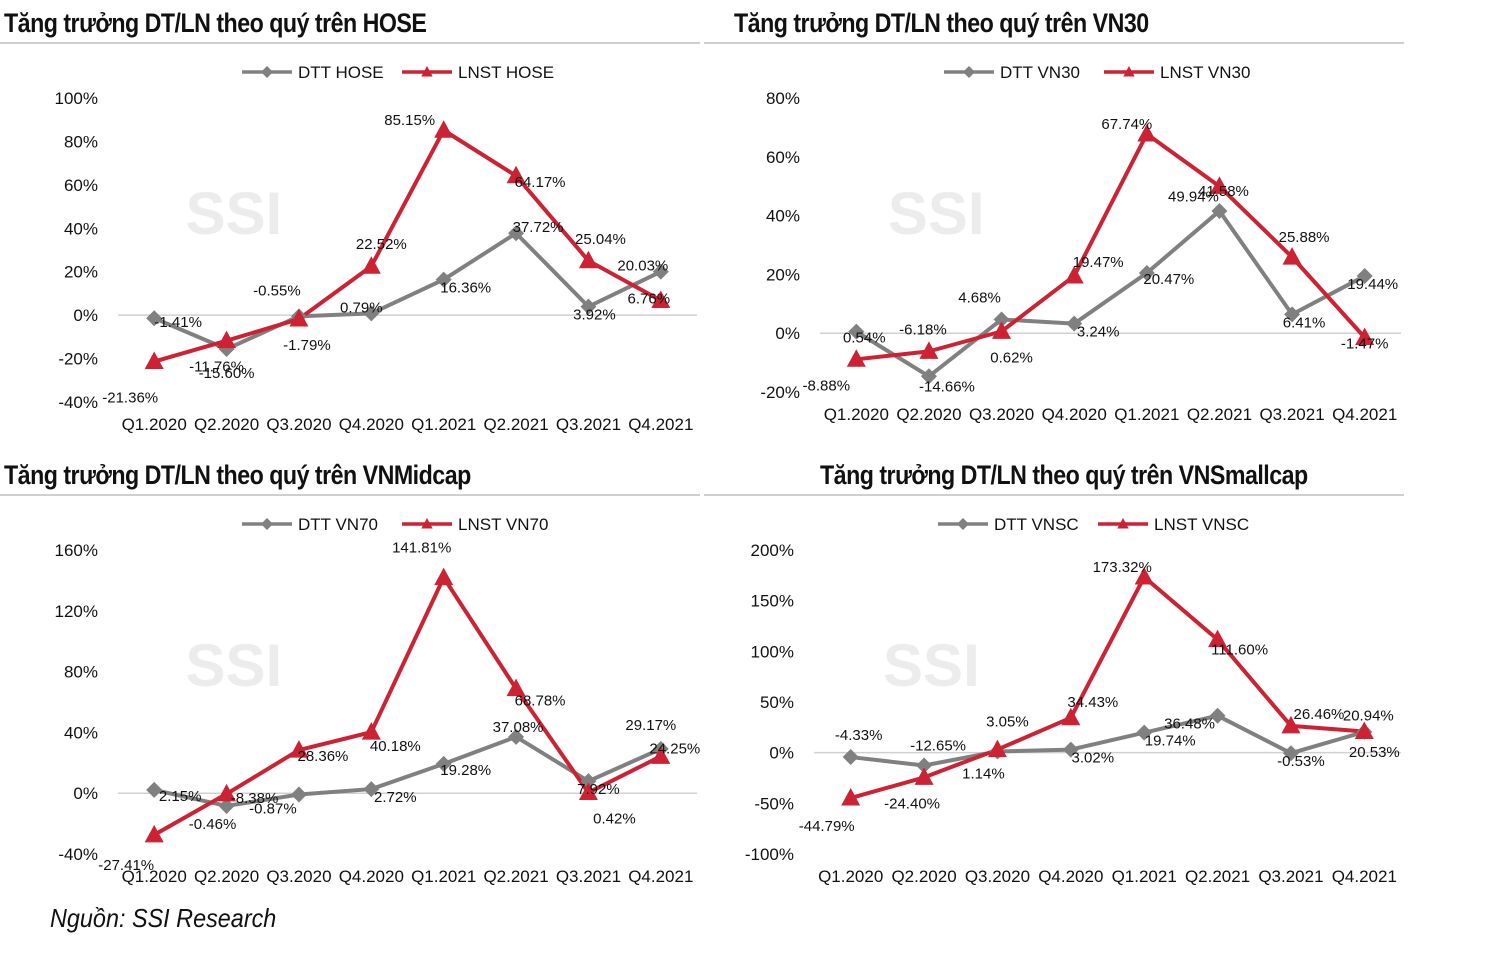  What do you see at coordinates (1201, 524) in the screenshot?
I see `legend-label: LNST VNSC` at bounding box center [1201, 524].